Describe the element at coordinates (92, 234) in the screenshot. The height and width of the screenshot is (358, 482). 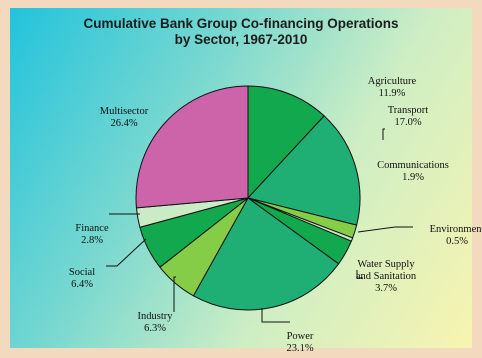
I see `slice-label-finance: Finance 2.8%` at that location.